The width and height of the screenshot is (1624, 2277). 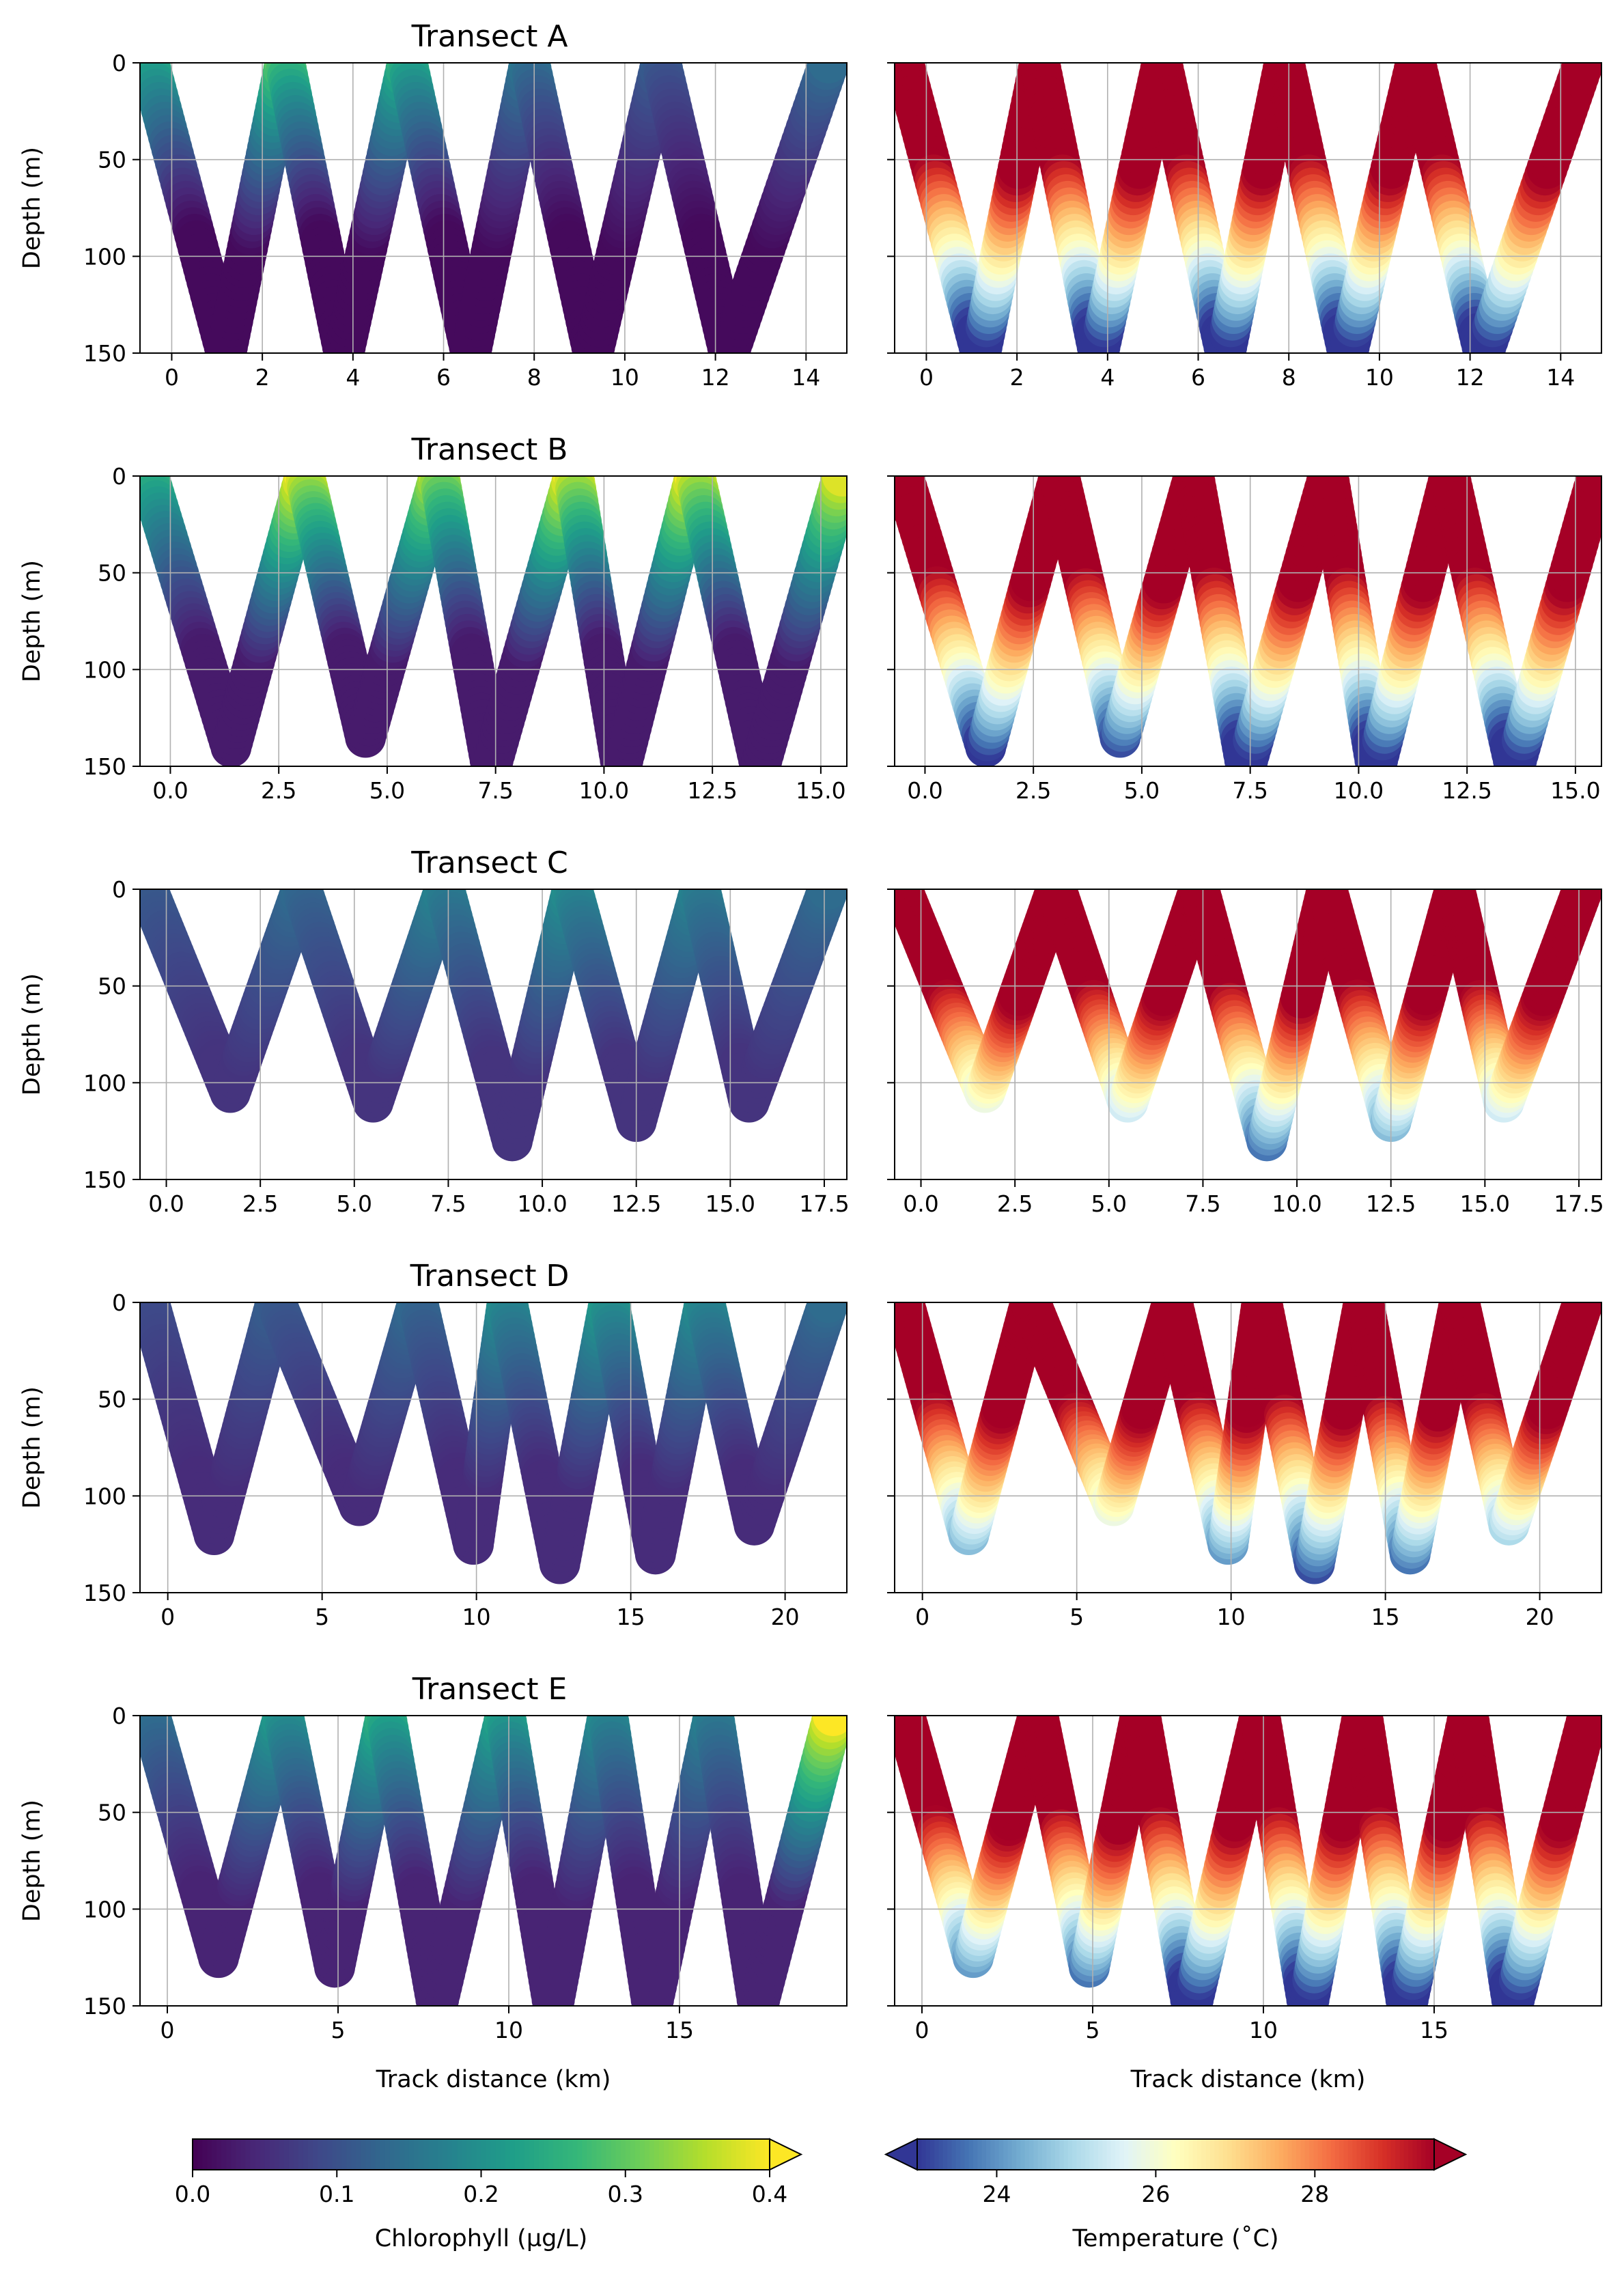 I want to click on panel-title: Transect D, so click(x=490, y=1277).